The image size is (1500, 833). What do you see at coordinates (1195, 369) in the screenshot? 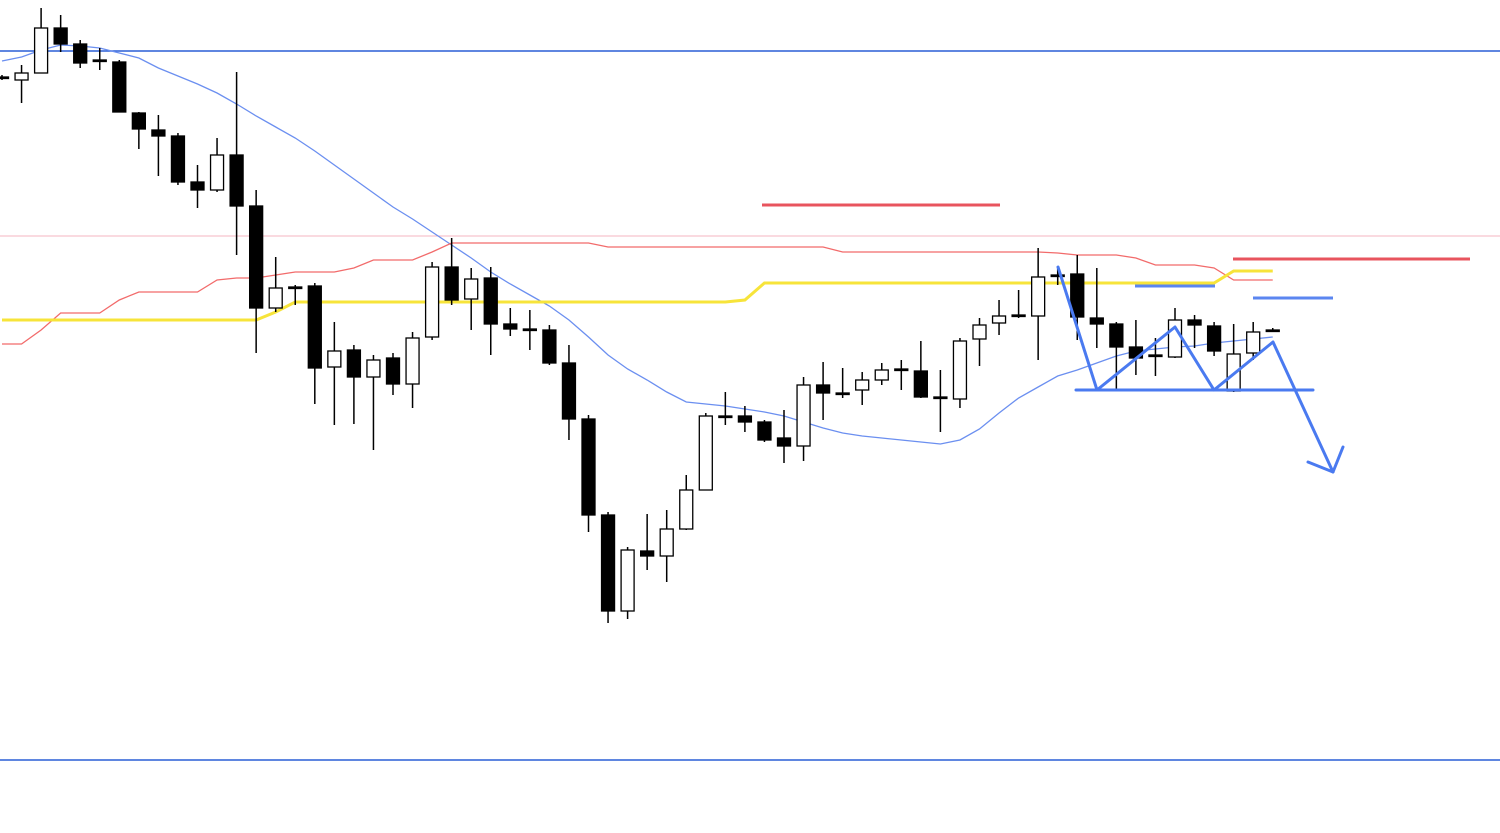
I see `zigzag-arrow` at bounding box center [1195, 369].